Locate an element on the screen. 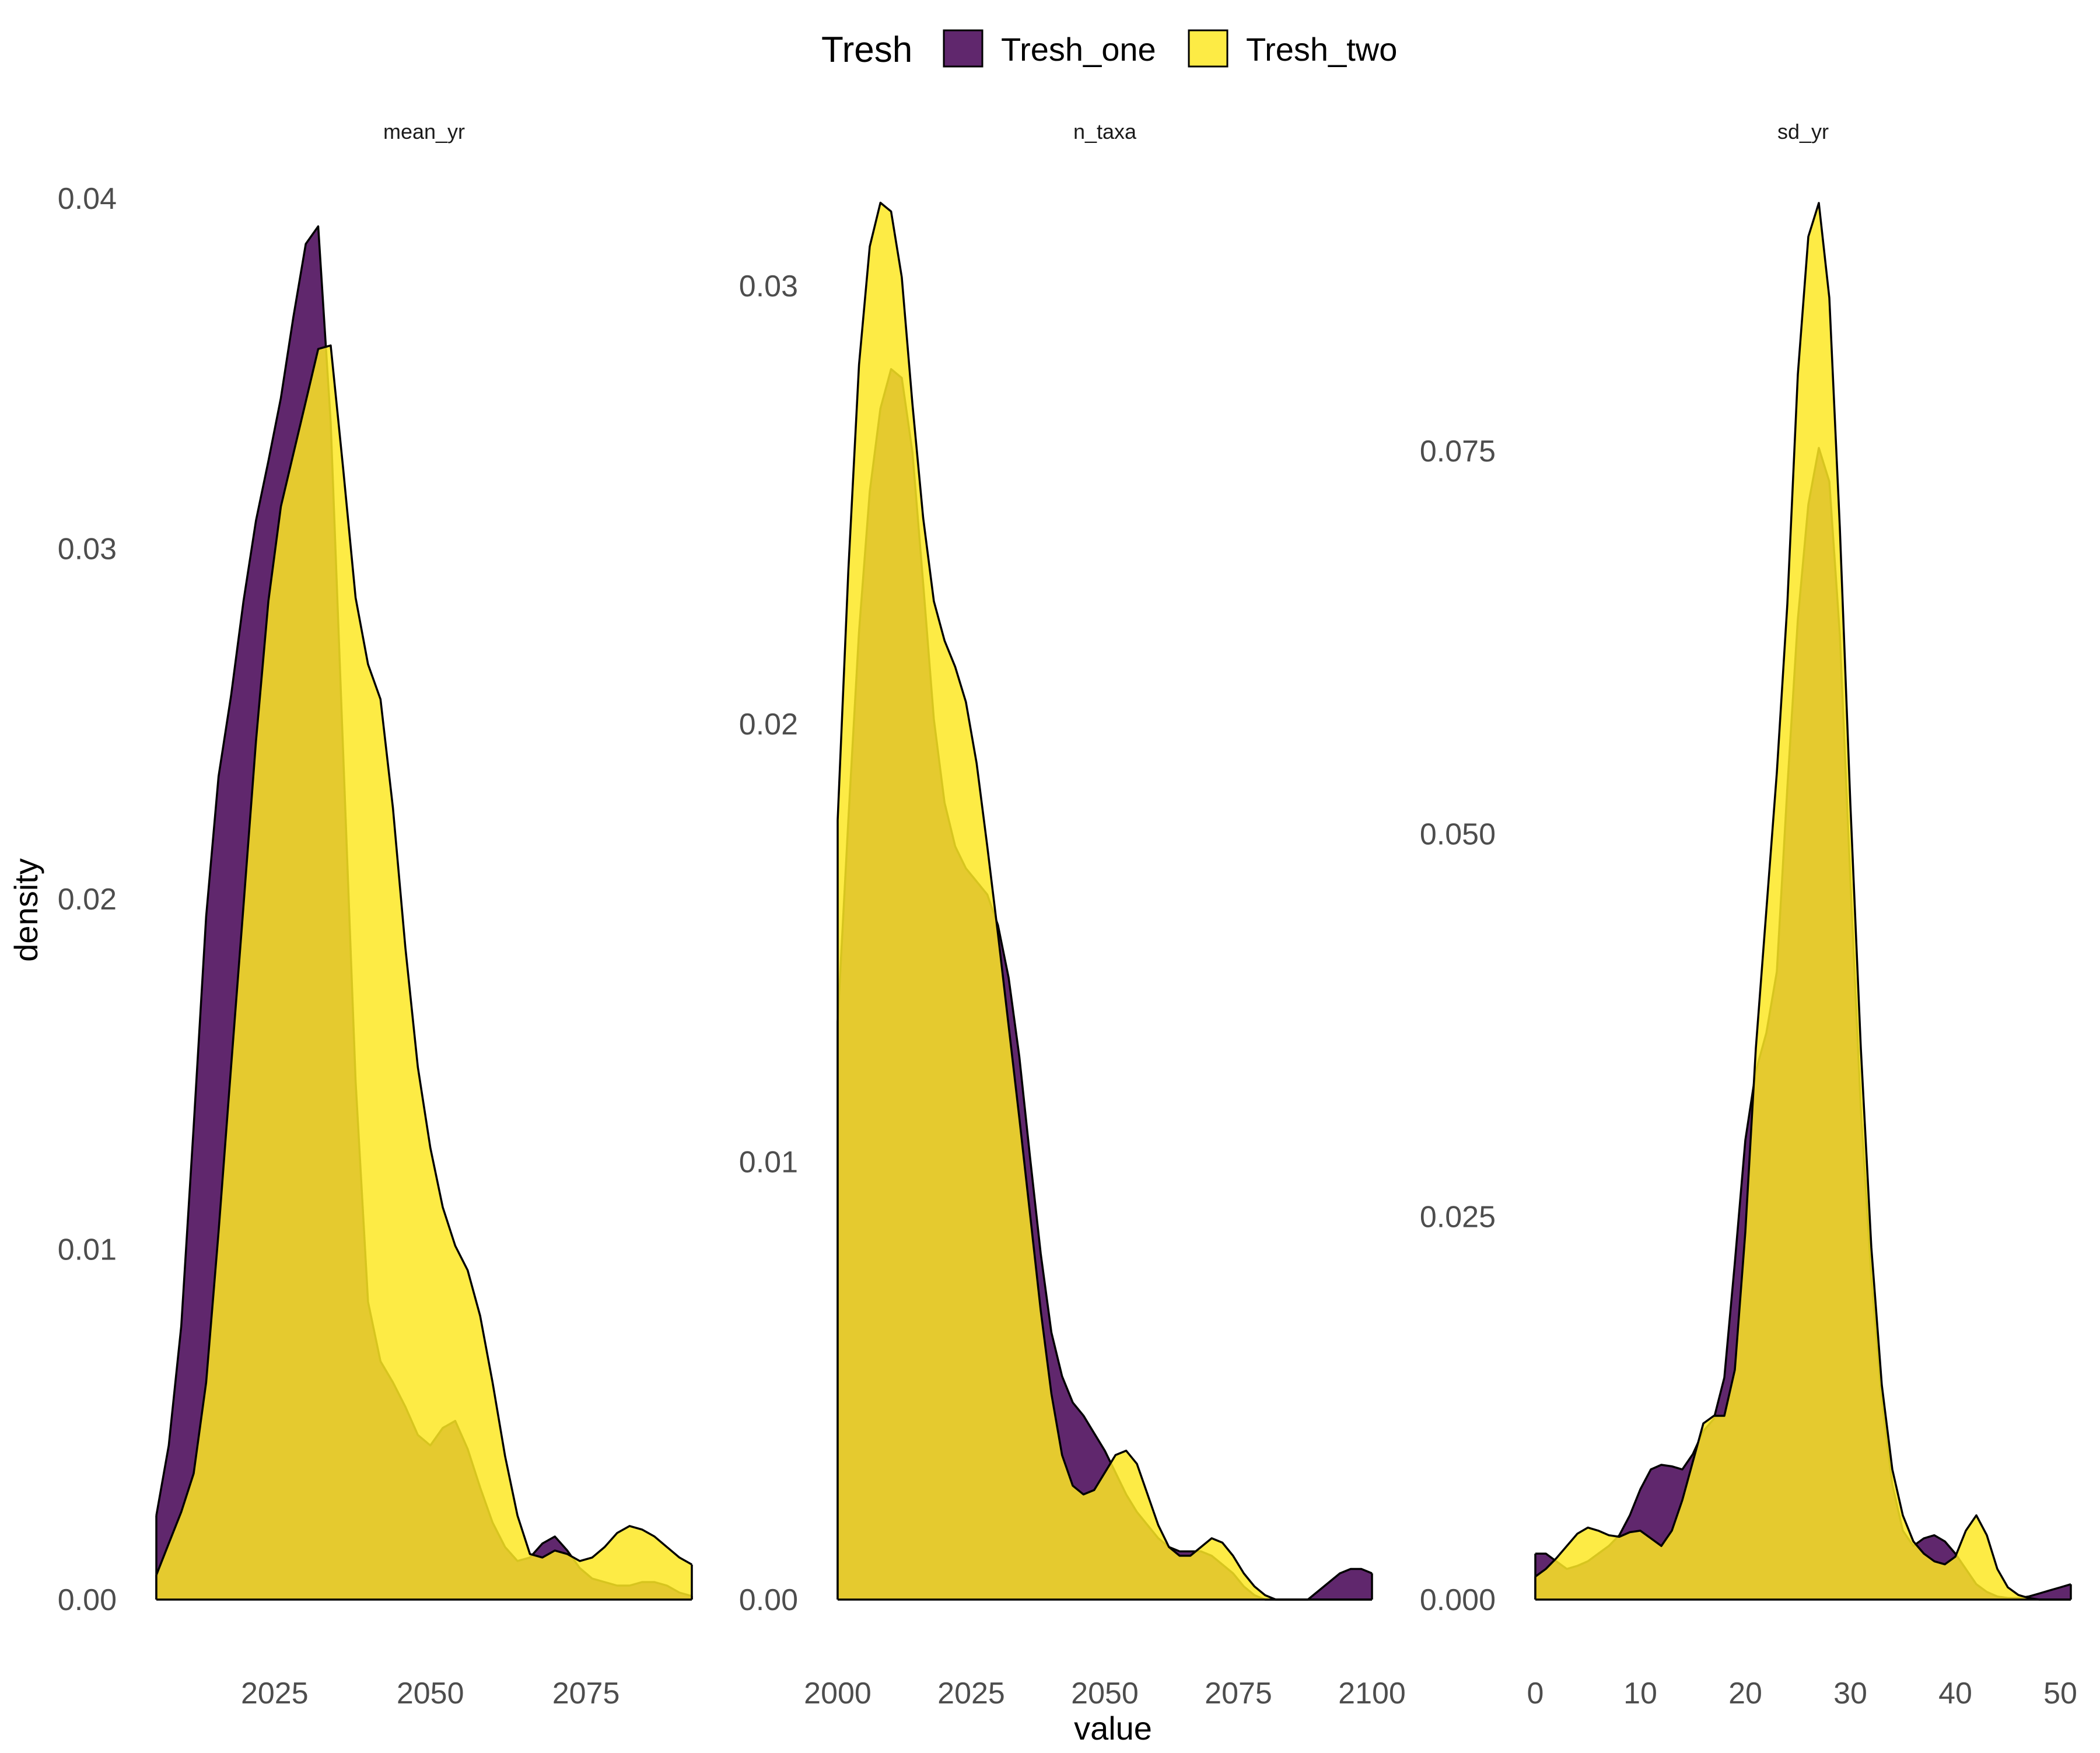 The image size is (2100, 1753). strip-label-n-taxa: n_taxa is located at coordinates (1105, 132).